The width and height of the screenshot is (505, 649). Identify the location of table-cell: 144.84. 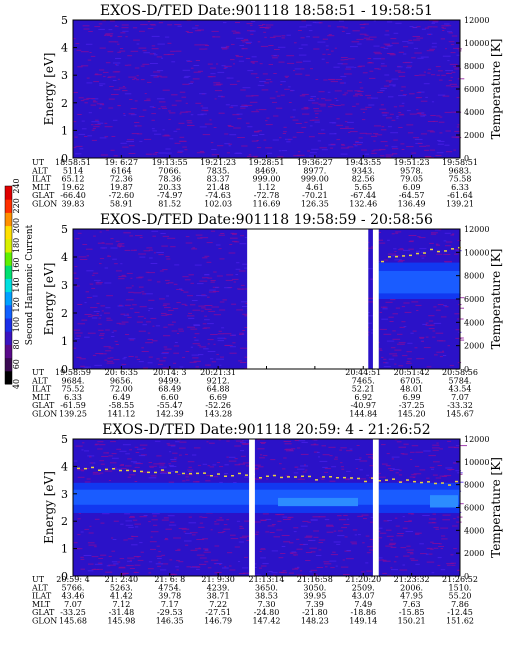
(363, 414).